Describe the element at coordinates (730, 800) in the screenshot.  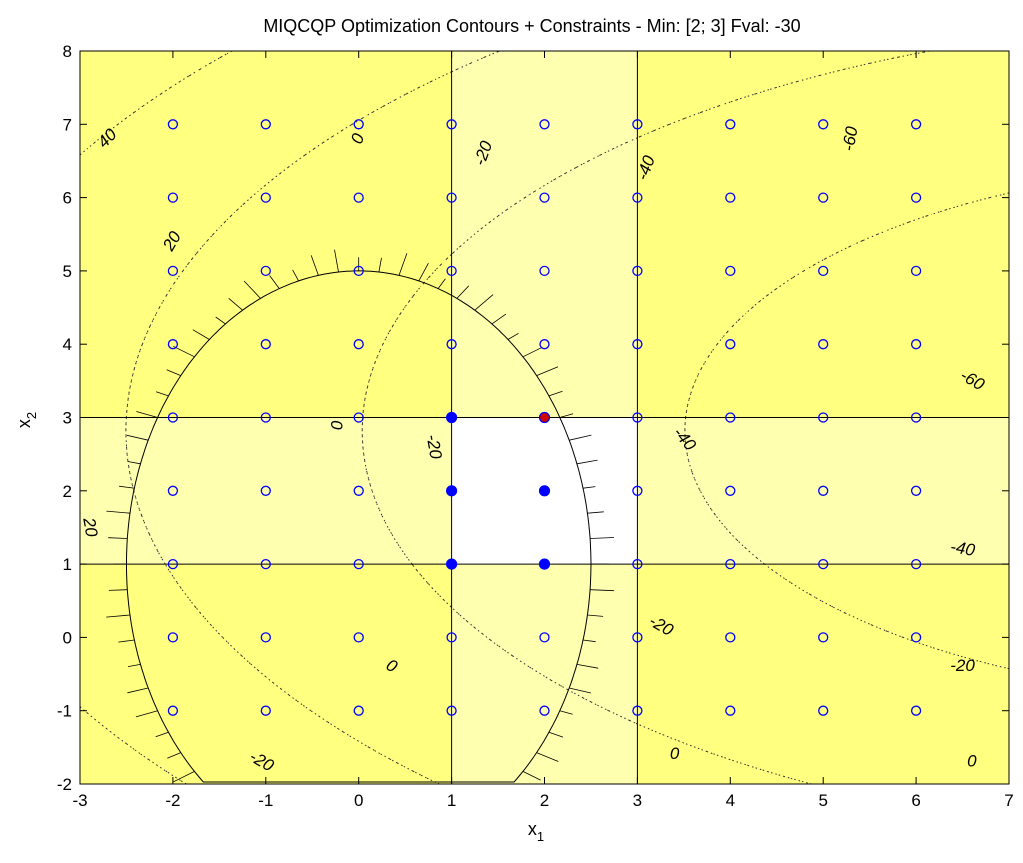
I see `x-tick-label: 4` at that location.